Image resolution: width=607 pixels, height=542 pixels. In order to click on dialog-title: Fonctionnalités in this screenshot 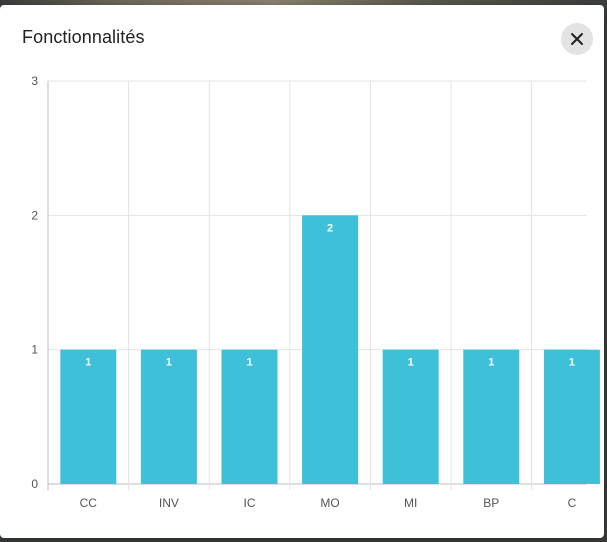, I will do `click(83, 37)`.